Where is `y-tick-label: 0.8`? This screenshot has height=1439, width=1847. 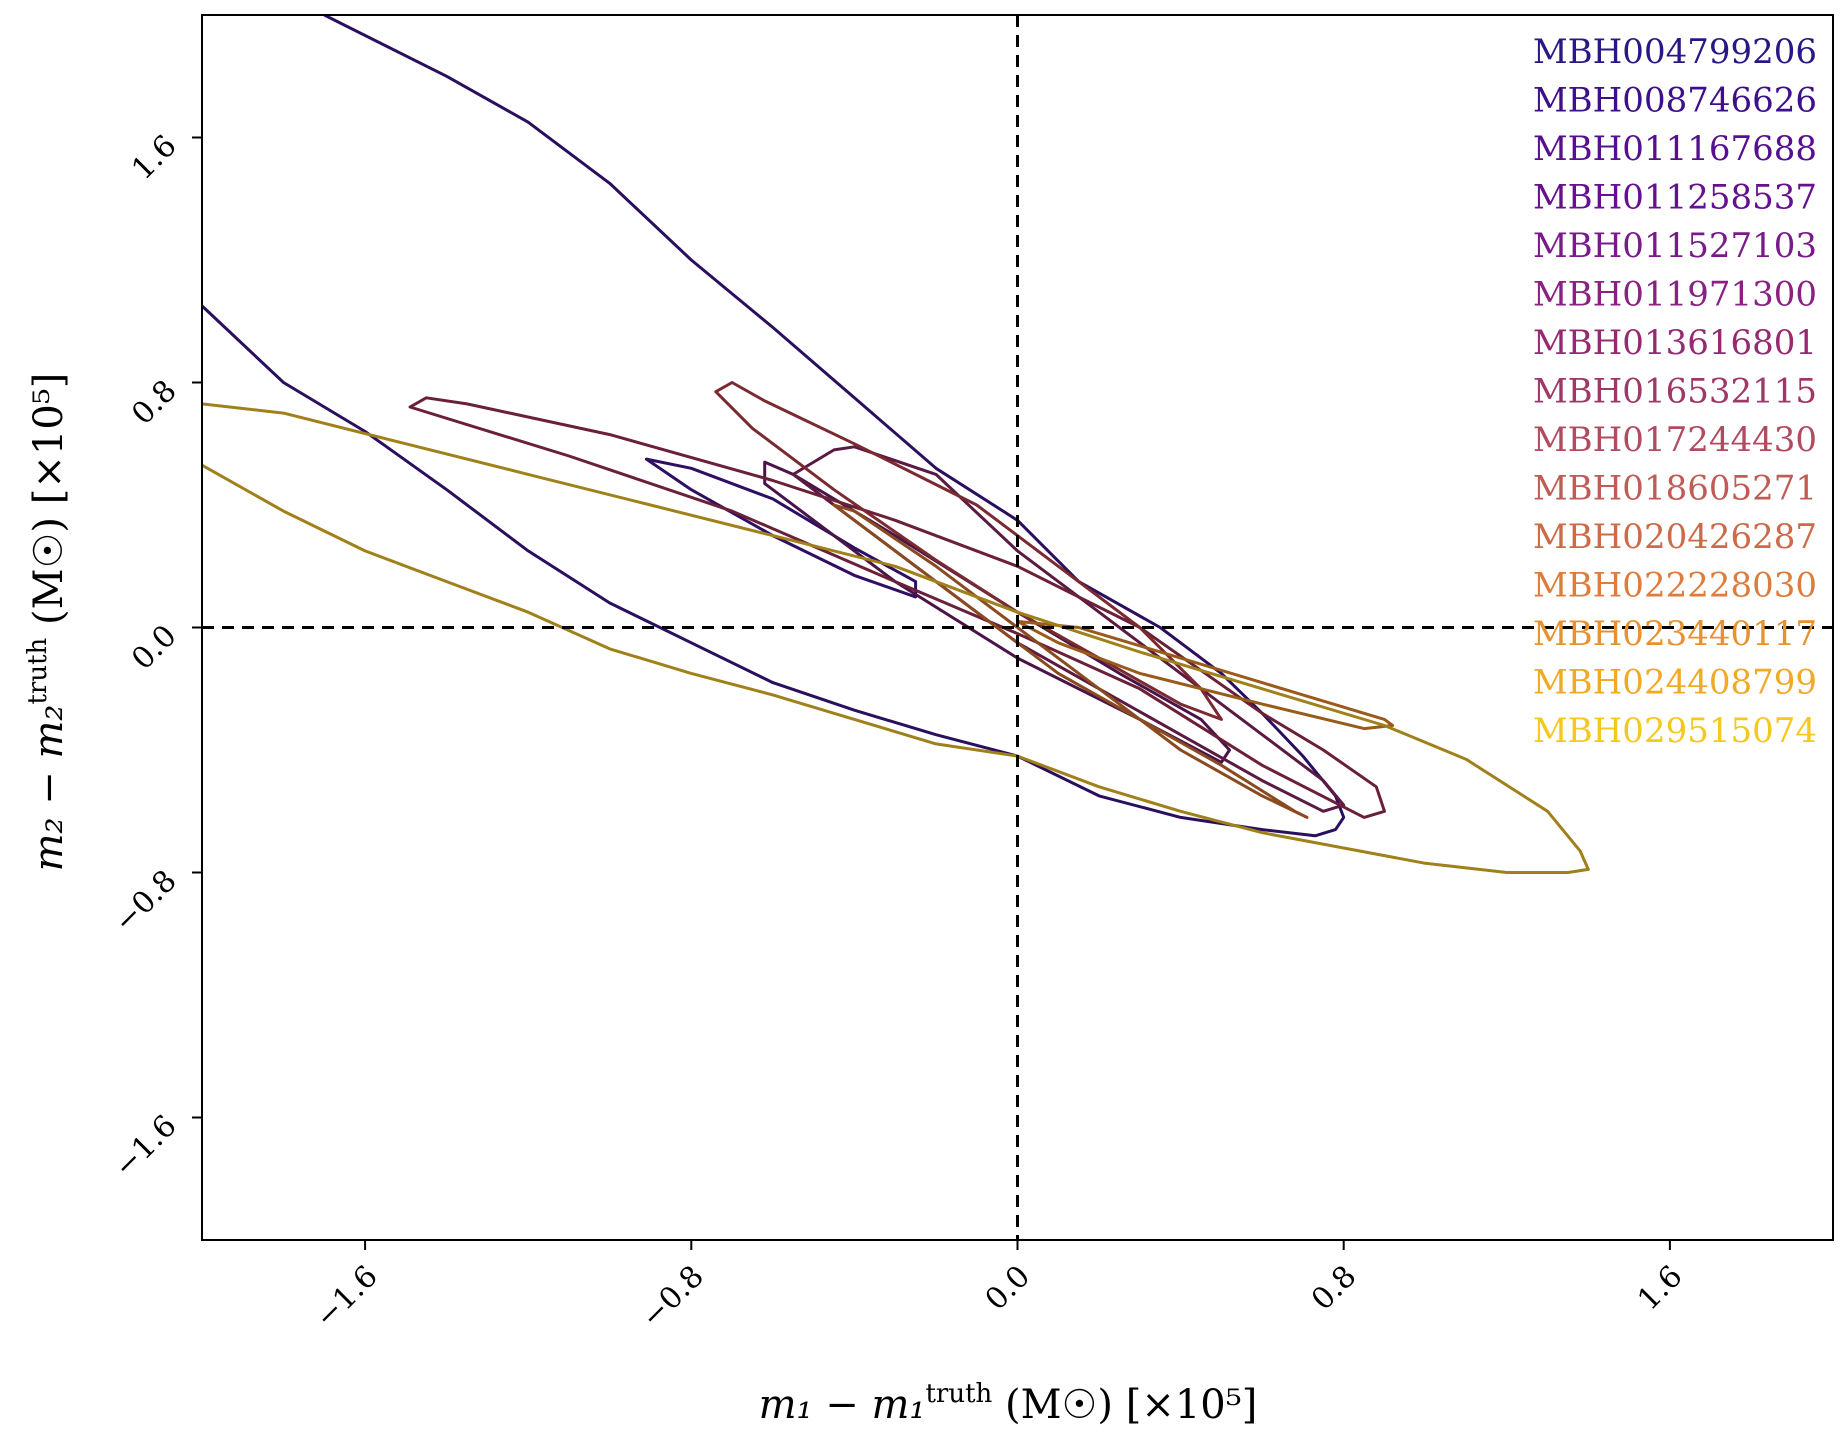
y-tick-label: 0.8 is located at coordinates (154, 402).